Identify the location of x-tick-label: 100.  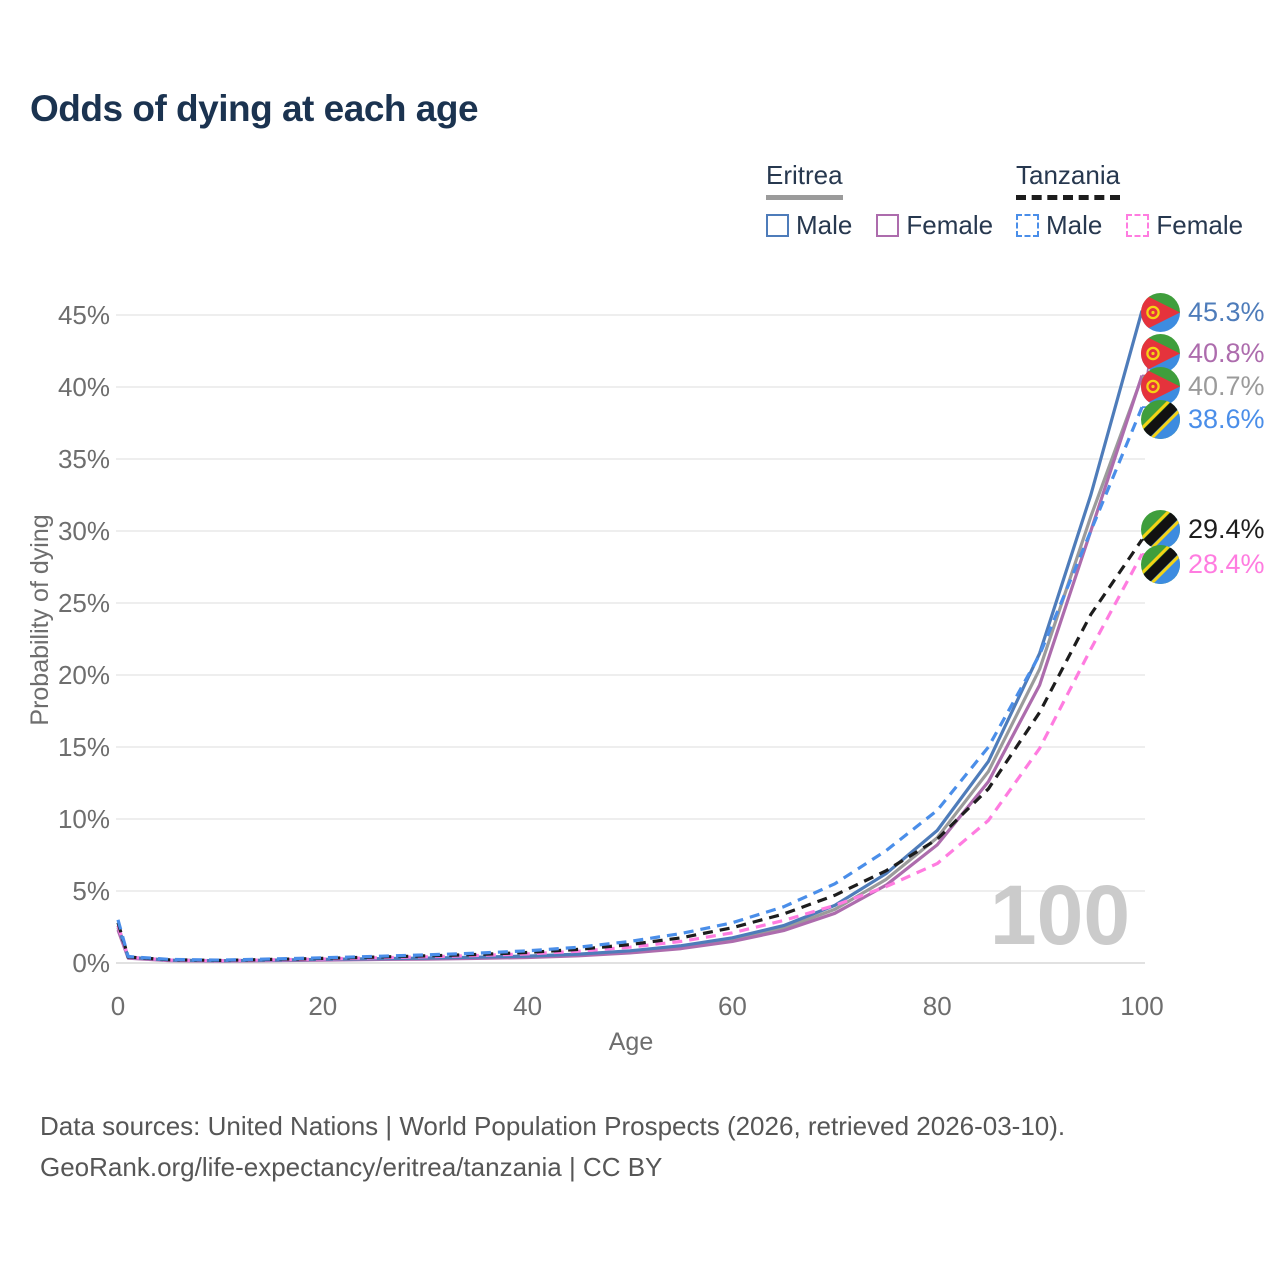
(1141, 1006).